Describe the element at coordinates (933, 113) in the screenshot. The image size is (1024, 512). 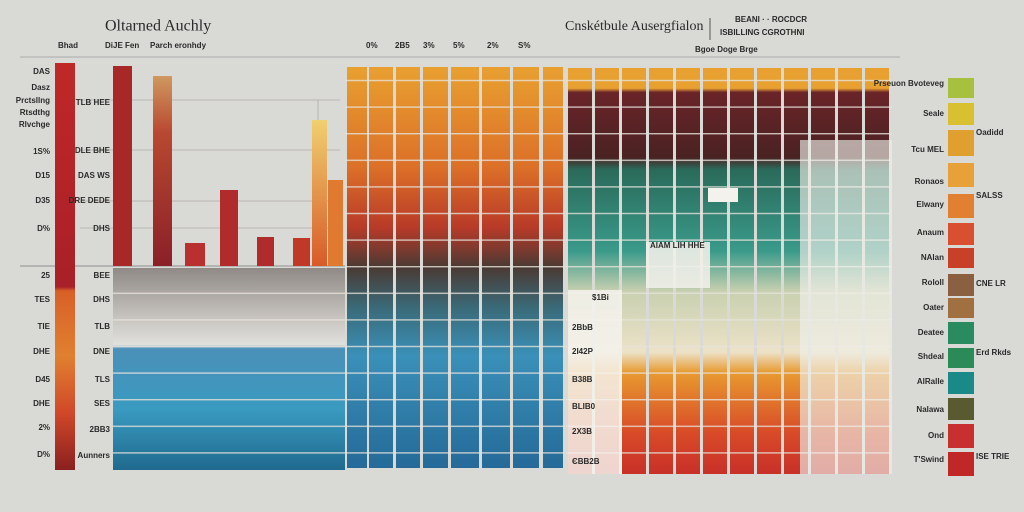
I see `legend-label: Seale` at that location.